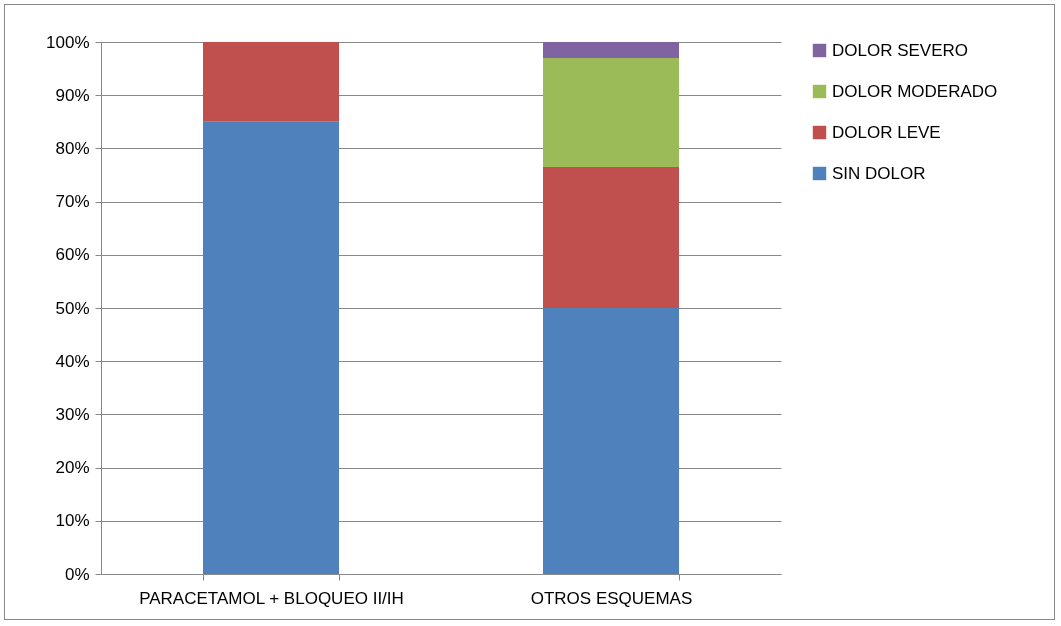 This screenshot has width=1061, height=626. What do you see at coordinates (72, 95) in the screenshot?
I see `y-tick-label: 90%` at bounding box center [72, 95].